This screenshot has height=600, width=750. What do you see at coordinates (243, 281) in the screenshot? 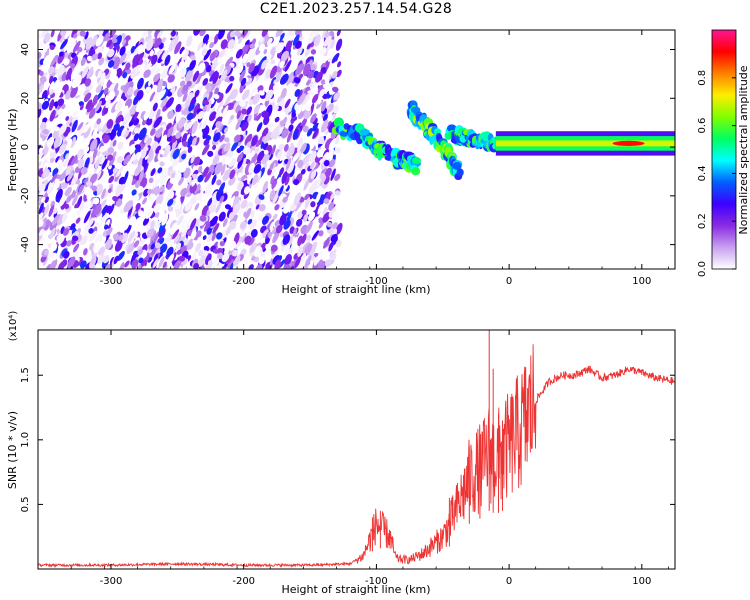
I see `x-tick-label: -200` at bounding box center [243, 281].